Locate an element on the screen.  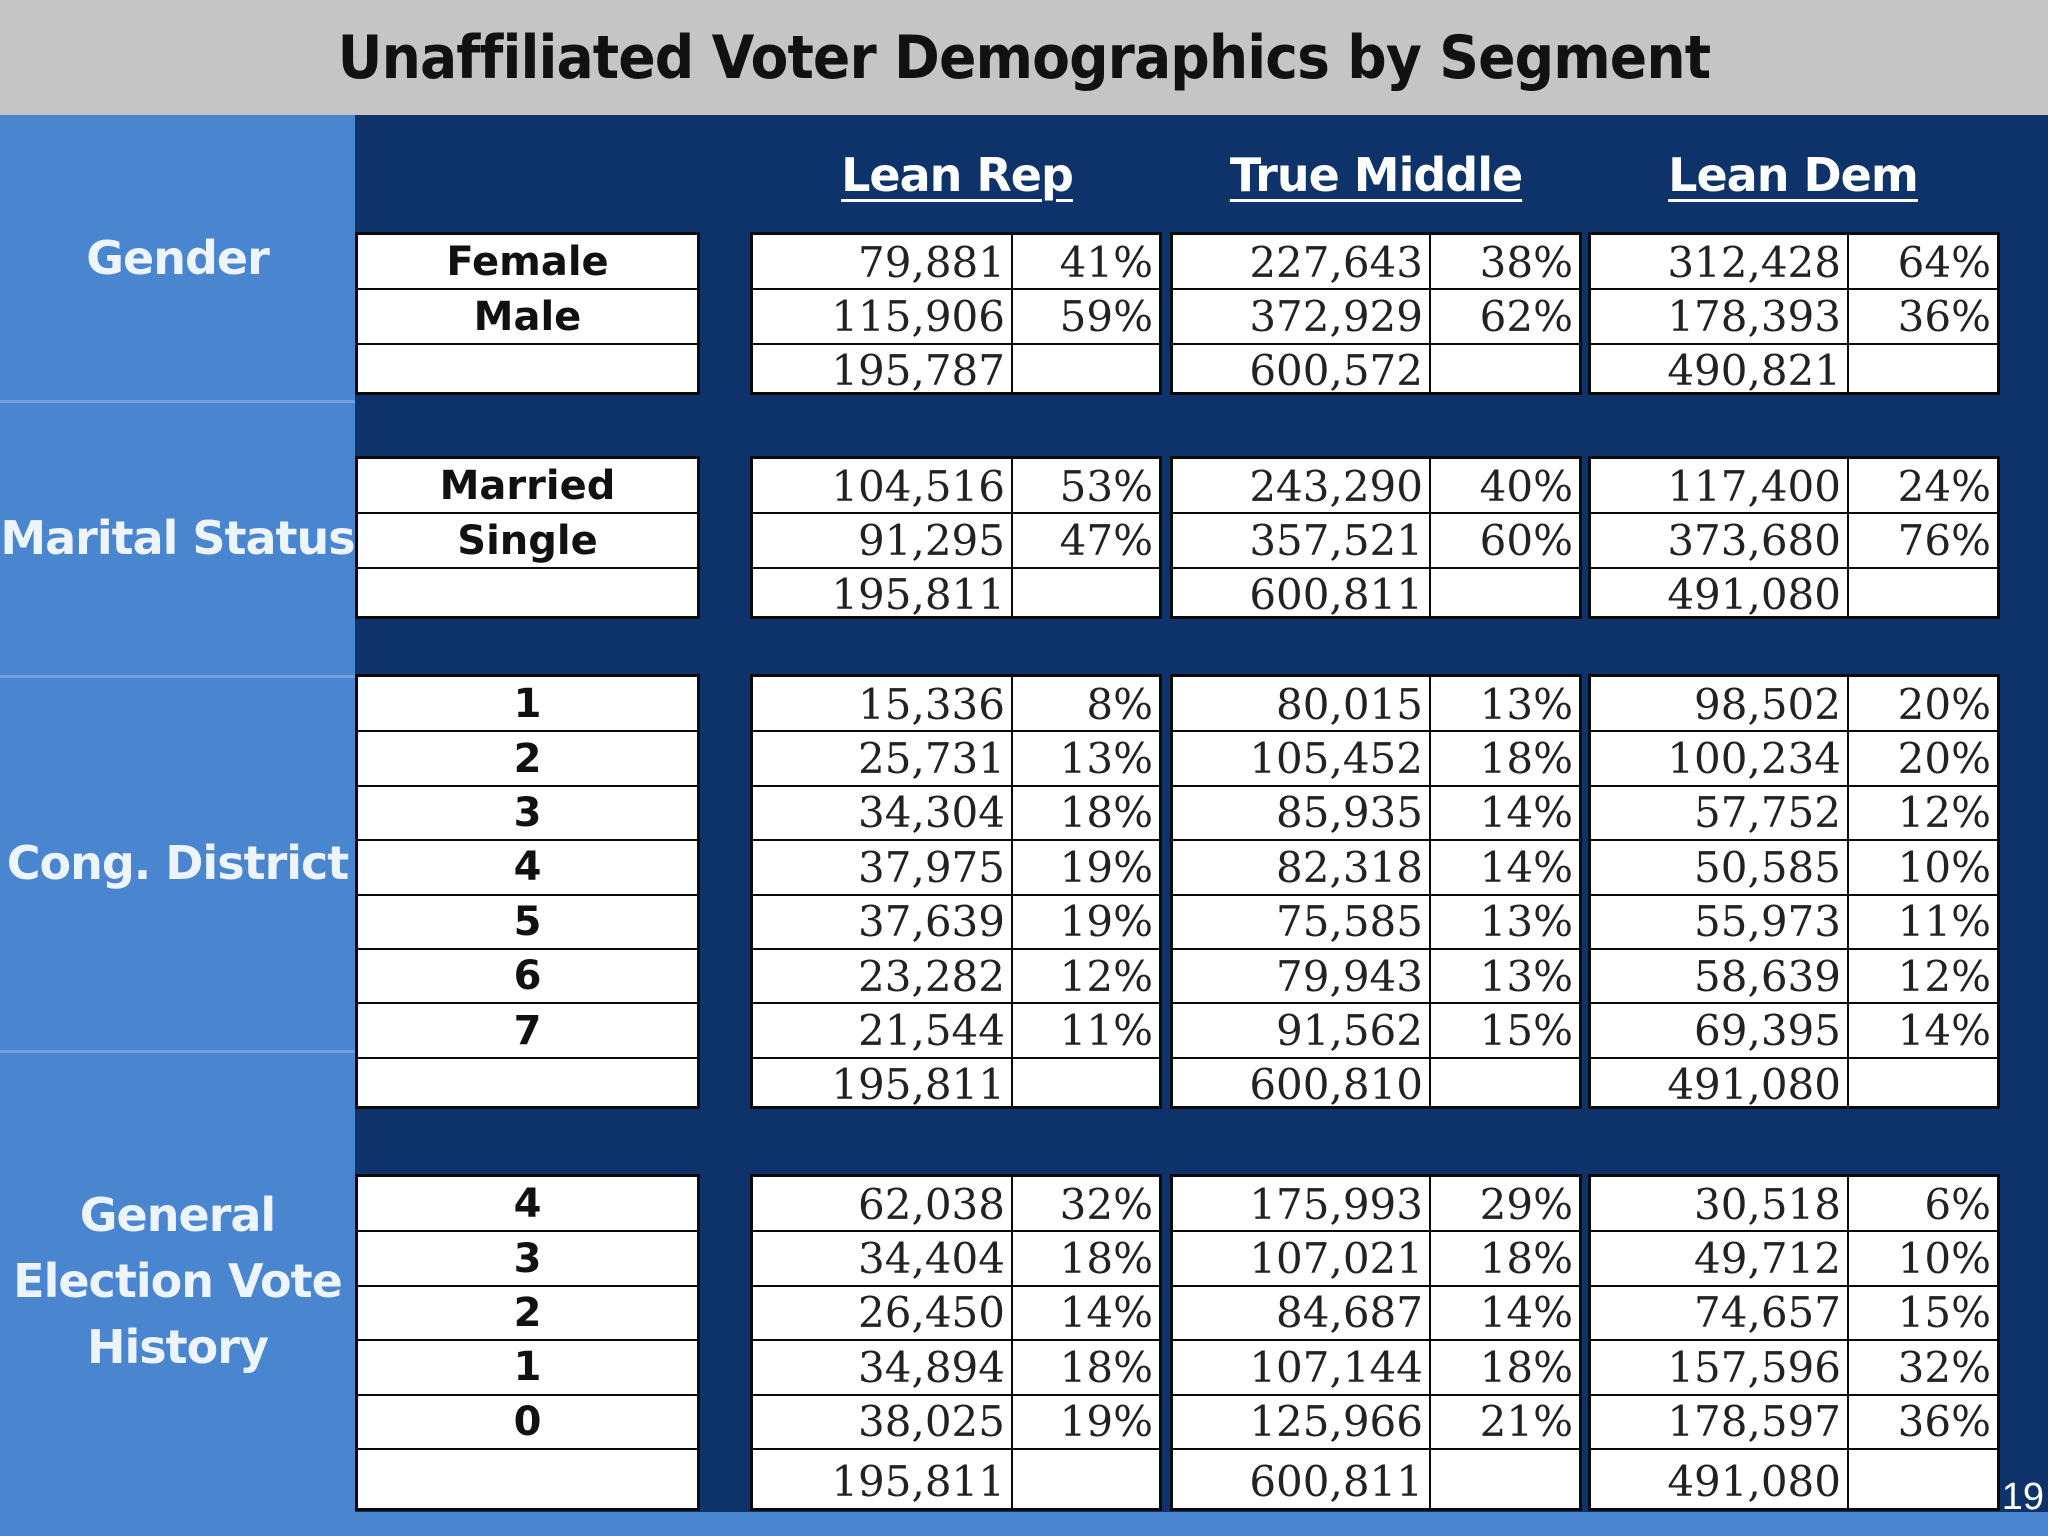
percent-cell: 6% is located at coordinates (1957, 1204).